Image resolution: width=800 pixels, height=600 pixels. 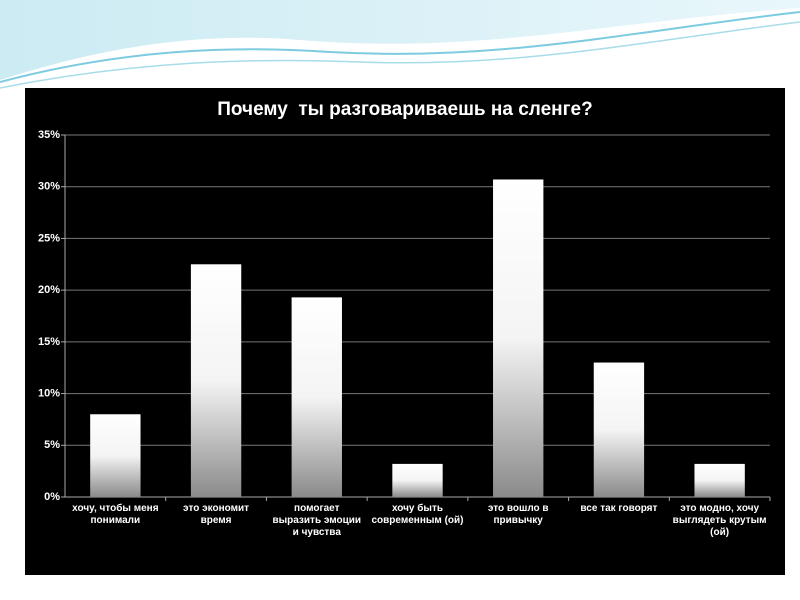 I want to click on x-tick-label: это вошло в привычку, so click(x=518, y=514).